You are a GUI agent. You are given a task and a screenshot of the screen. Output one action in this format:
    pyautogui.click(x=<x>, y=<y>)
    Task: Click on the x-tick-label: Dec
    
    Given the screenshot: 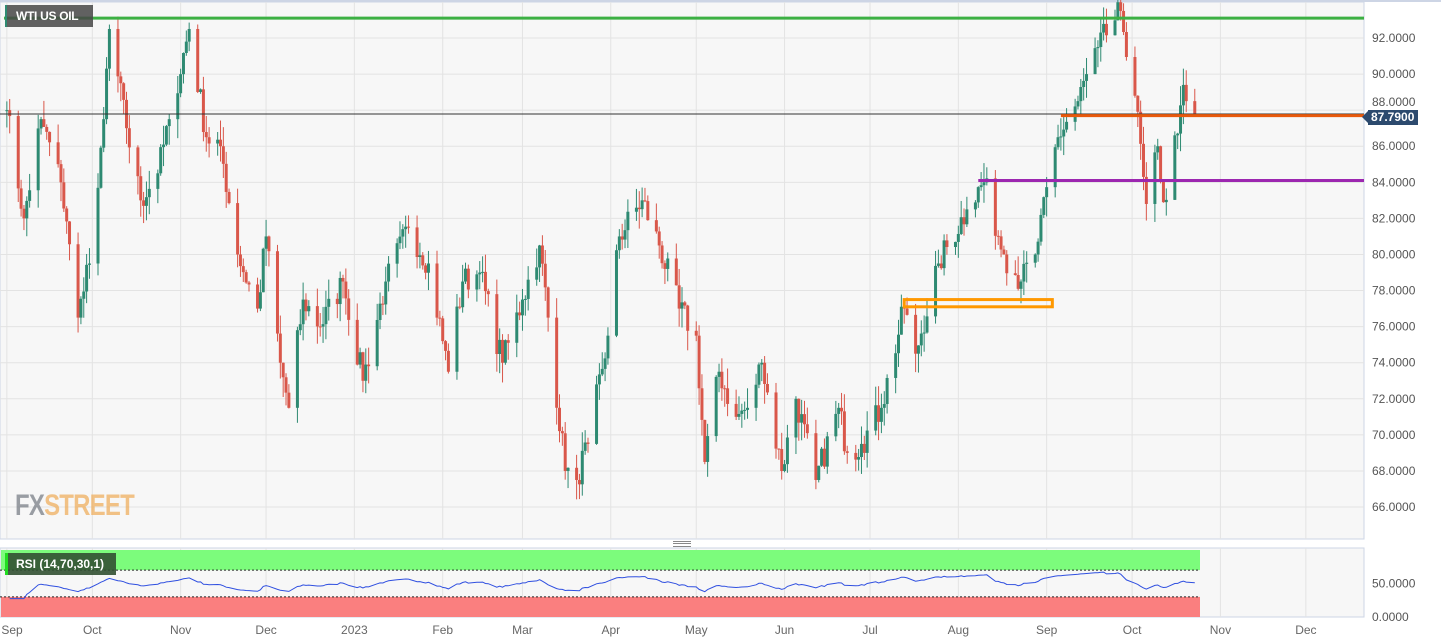 What is the action you would take?
    pyautogui.click(x=1305, y=630)
    